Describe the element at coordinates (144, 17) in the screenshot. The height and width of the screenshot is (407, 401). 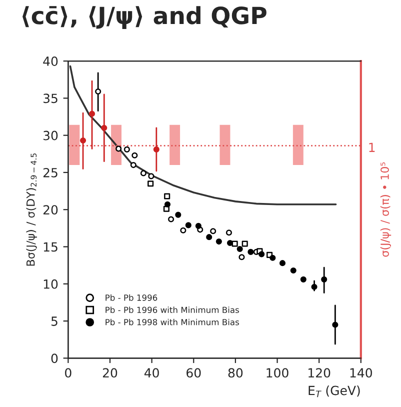
I see `chart-title: ⟨cc̄⟩, ⟨J/ψ⟩ and QGP` at that location.